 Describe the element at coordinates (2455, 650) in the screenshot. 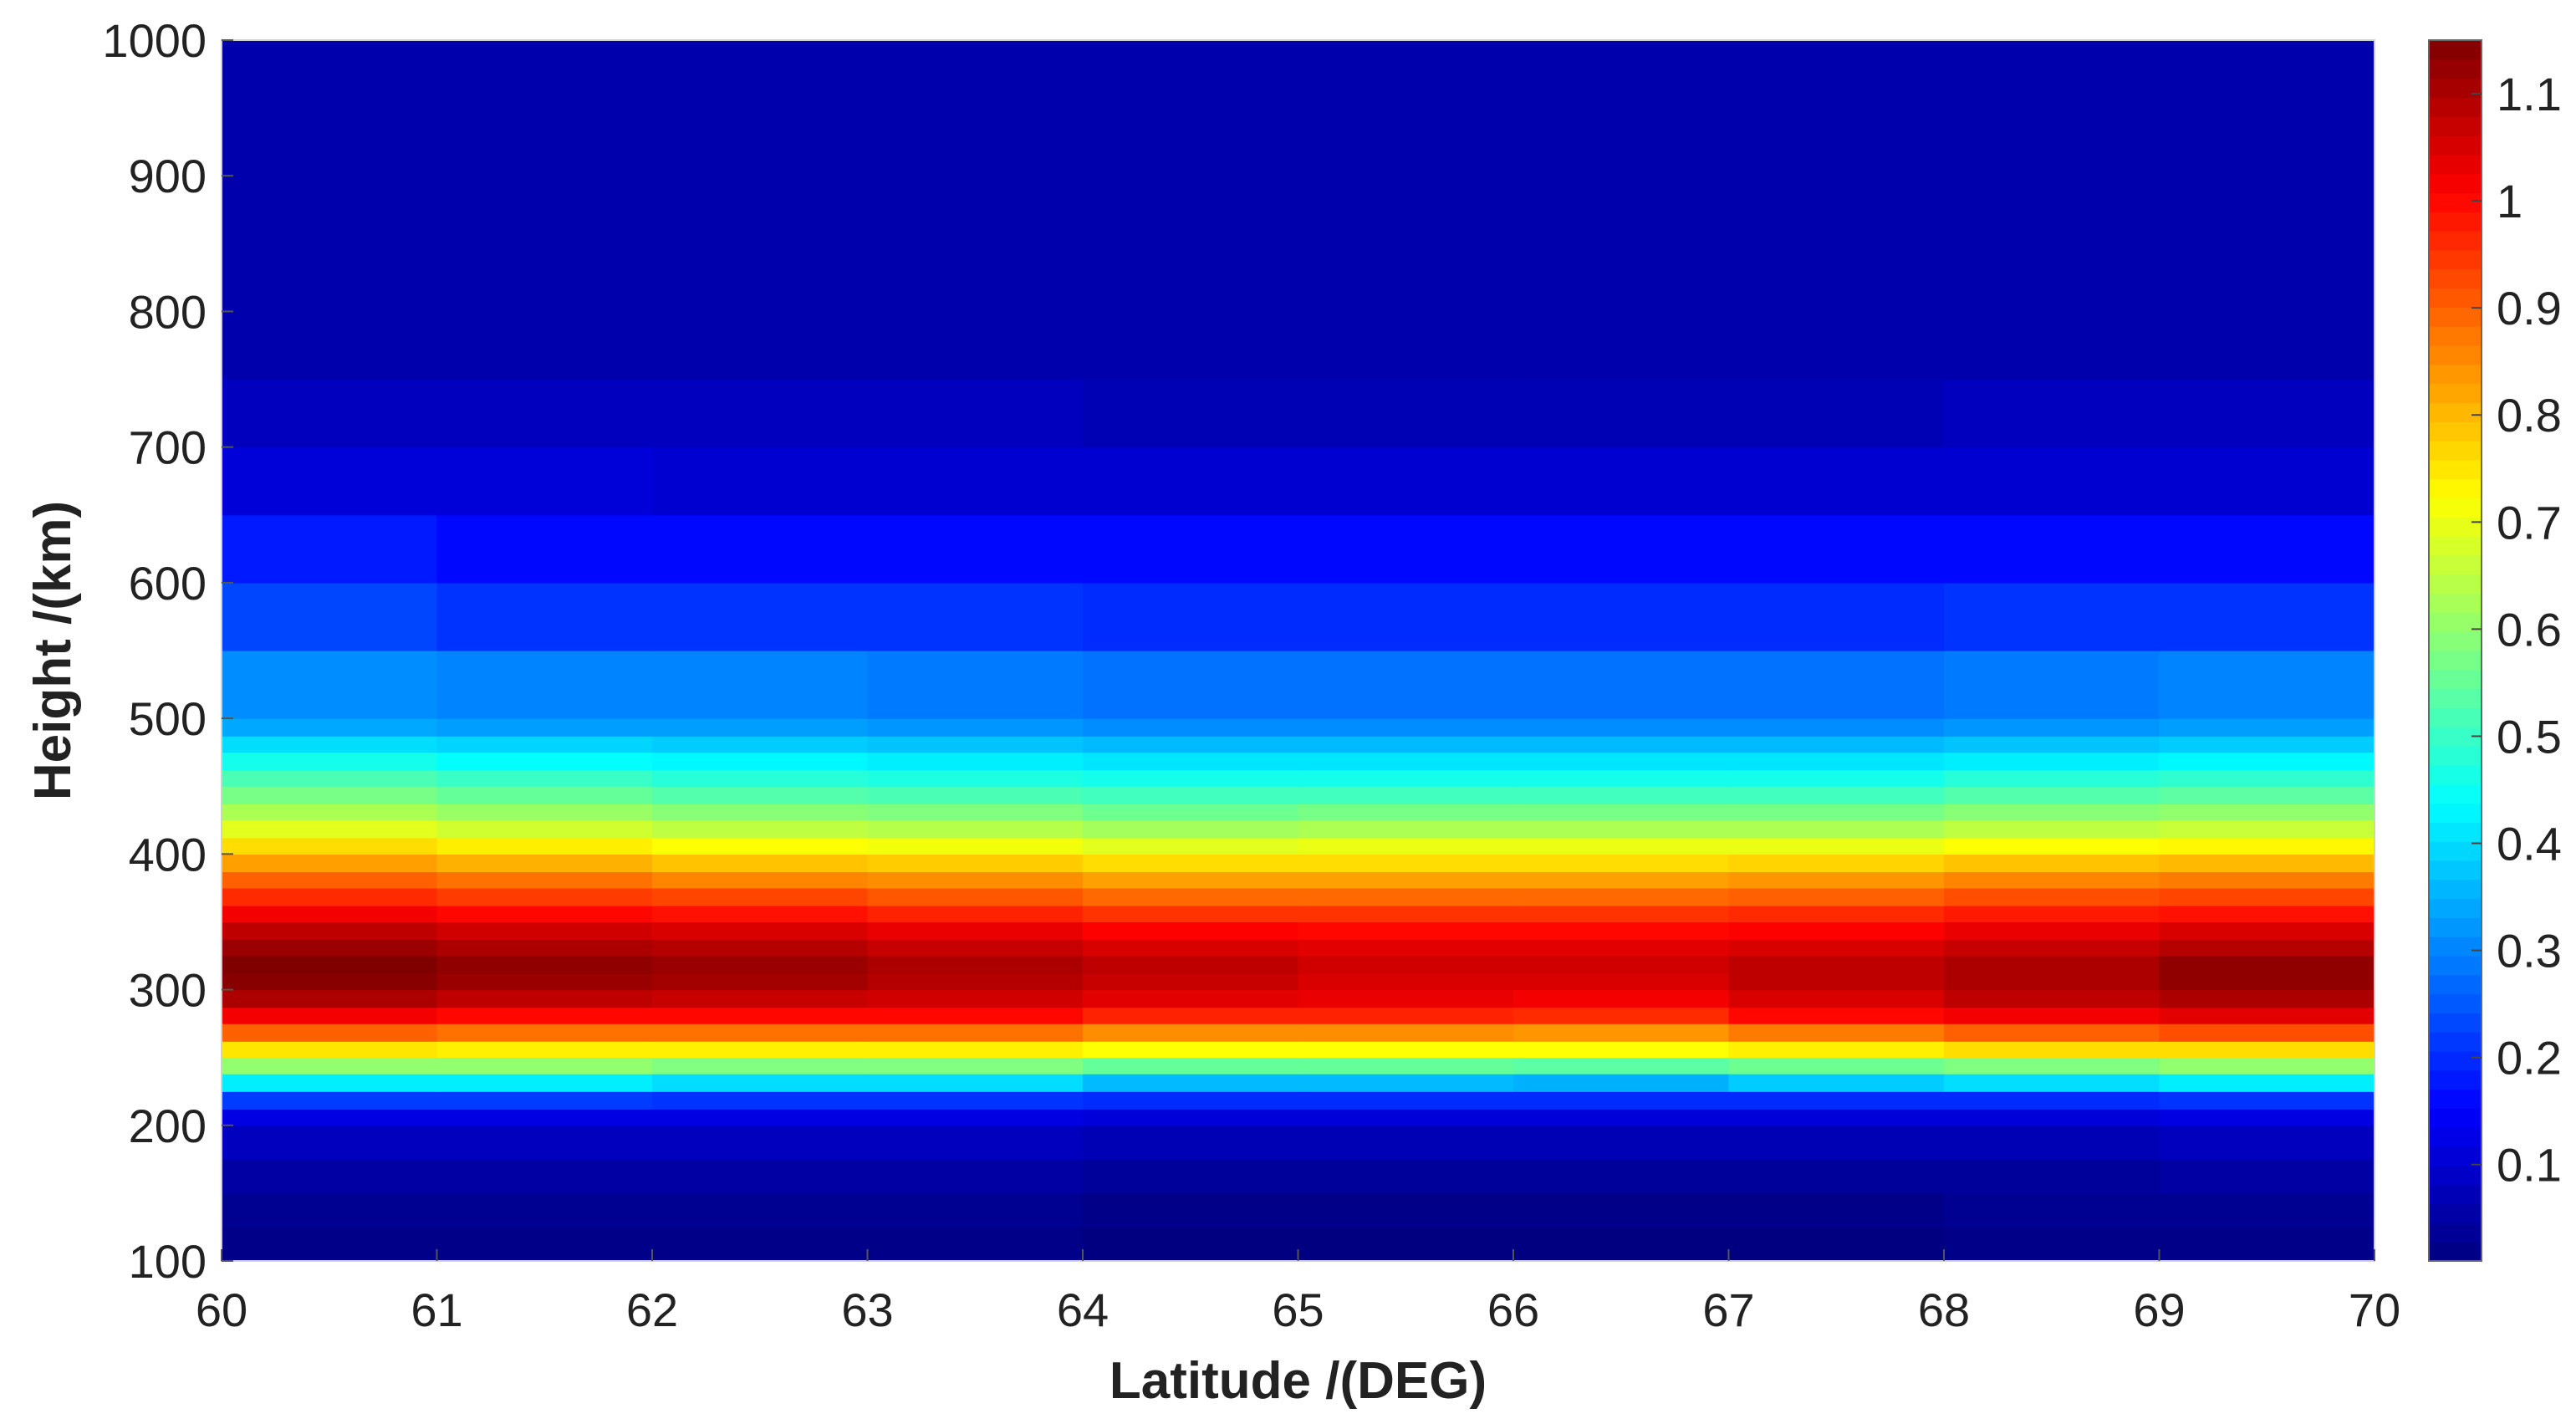

I see `colorbar-frame` at that location.